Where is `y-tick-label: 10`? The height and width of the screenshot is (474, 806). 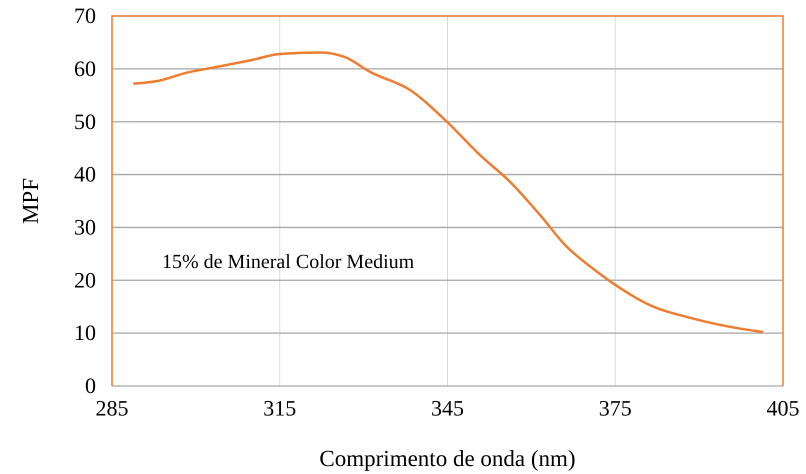 y-tick-label: 10 is located at coordinates (85, 333).